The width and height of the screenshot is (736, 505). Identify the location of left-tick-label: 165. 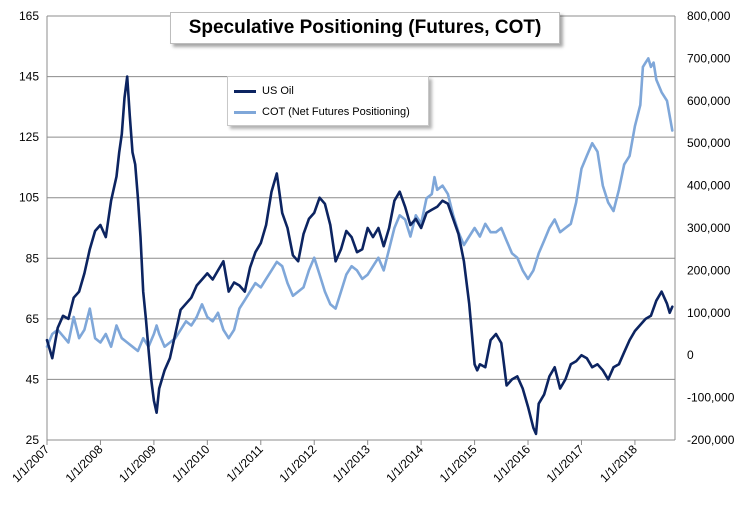
(29, 16).